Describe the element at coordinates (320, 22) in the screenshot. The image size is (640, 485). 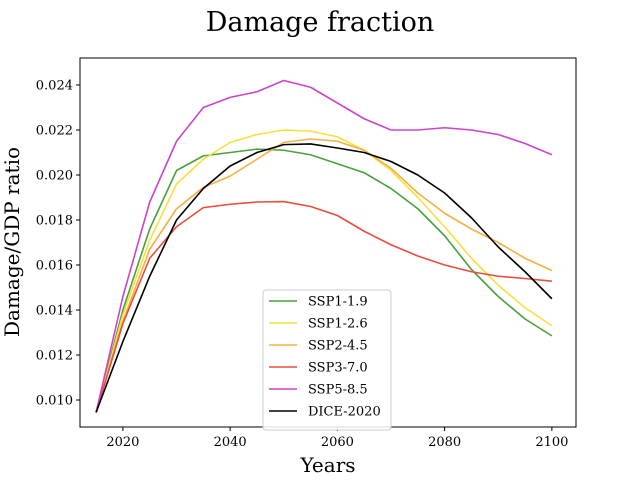
I see `chart-title: Damage fraction` at that location.